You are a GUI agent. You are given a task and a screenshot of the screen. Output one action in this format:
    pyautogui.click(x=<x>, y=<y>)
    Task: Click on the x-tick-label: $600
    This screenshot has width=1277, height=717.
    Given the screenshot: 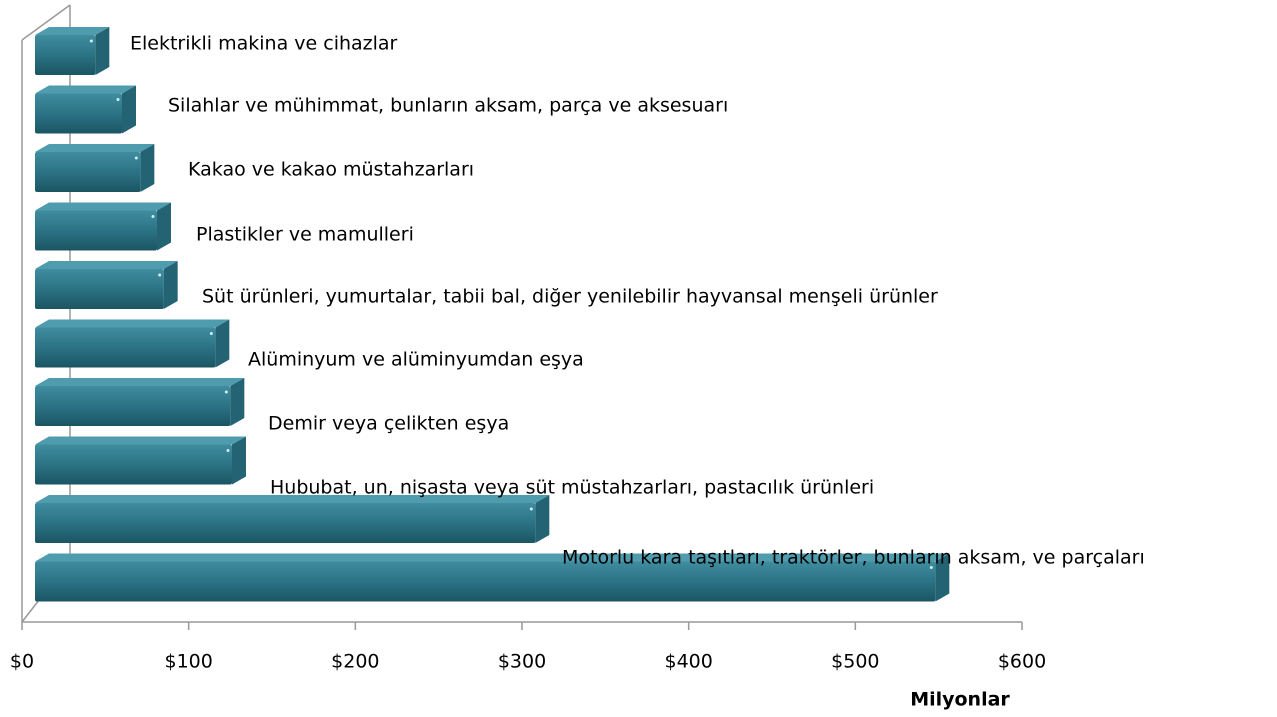 What is the action you would take?
    pyautogui.click(x=1022, y=662)
    